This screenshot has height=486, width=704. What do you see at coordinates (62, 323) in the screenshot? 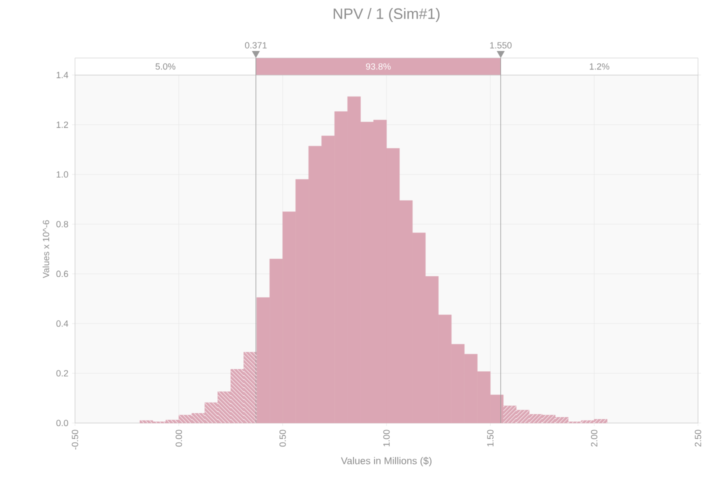
I see `y-tick-label: 0.4` at bounding box center [62, 323].